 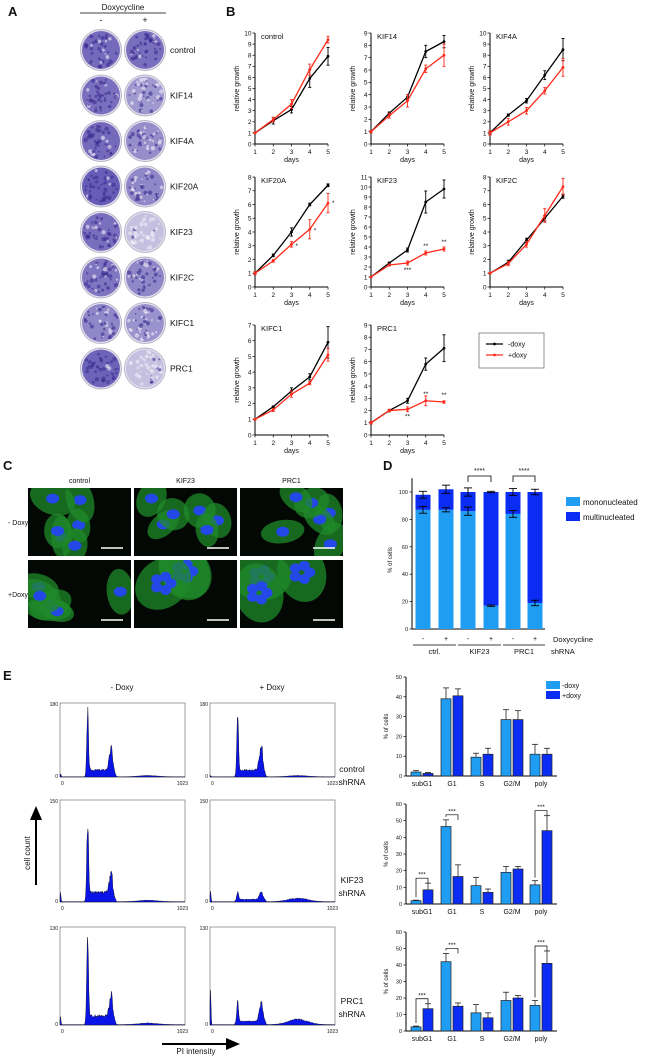 I want to click on minus-label: -, so click(x=101, y=20).